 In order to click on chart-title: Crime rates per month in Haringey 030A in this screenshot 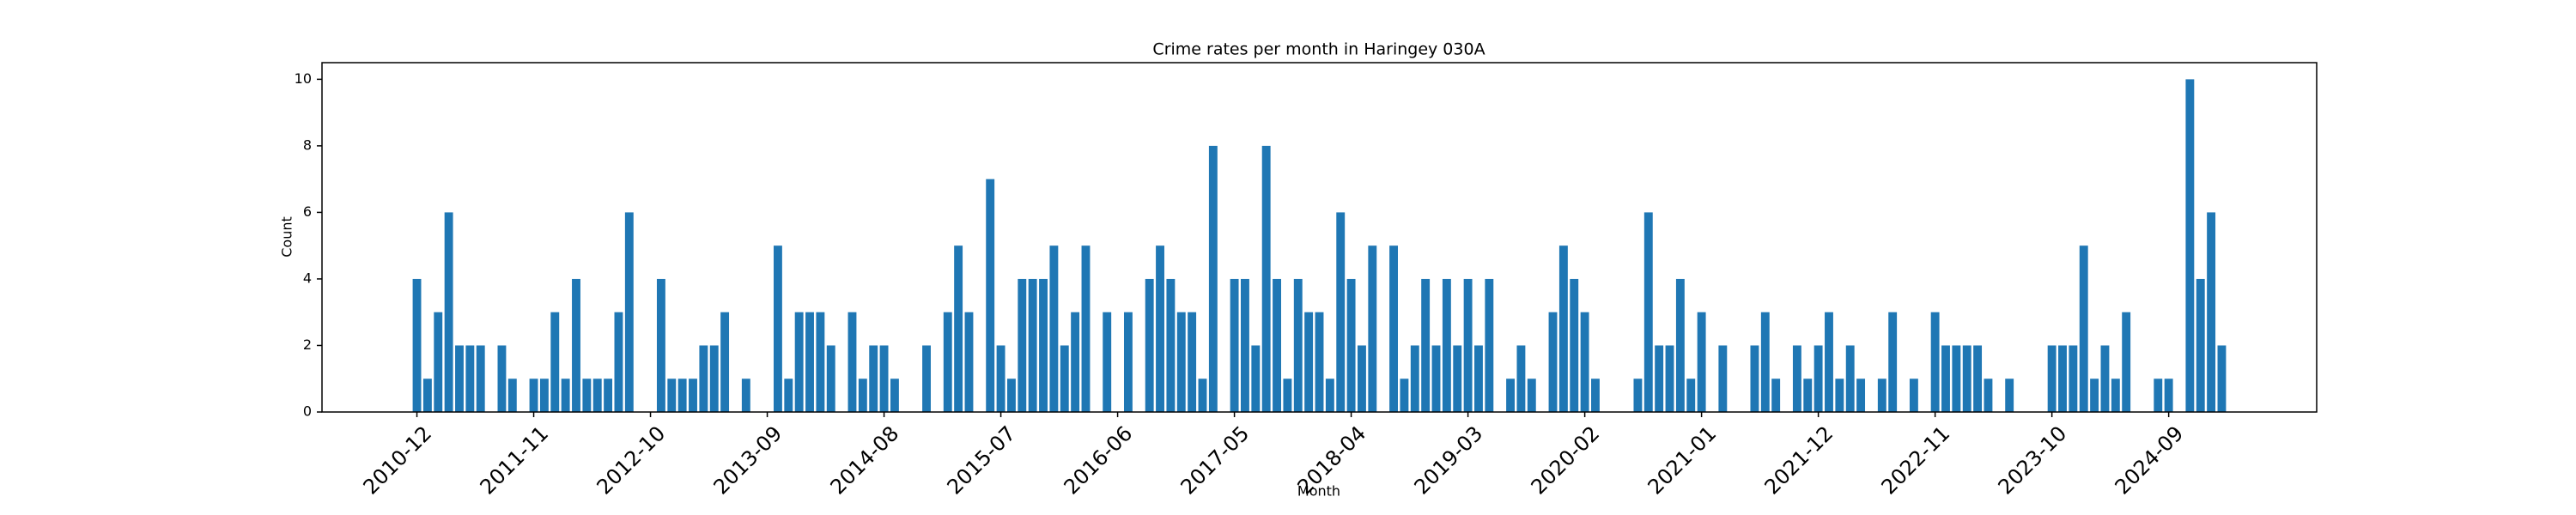, I will do `click(1319, 49)`.